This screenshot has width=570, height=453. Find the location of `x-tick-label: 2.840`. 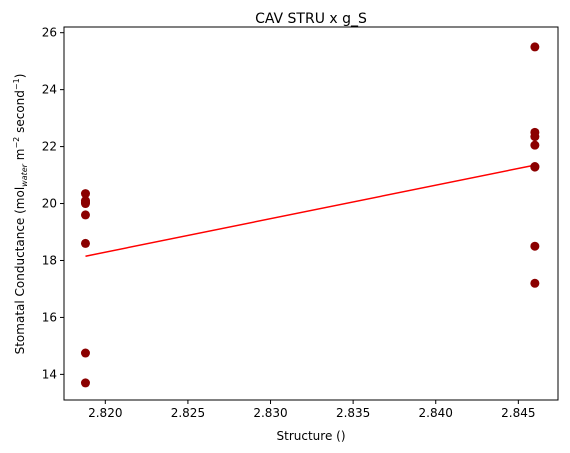

x-tick-label: 2.840 is located at coordinates (436, 413).